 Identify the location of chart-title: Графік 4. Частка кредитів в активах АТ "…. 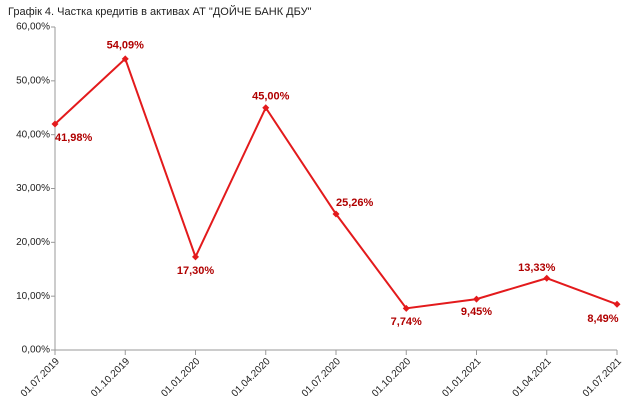
(160, 11).